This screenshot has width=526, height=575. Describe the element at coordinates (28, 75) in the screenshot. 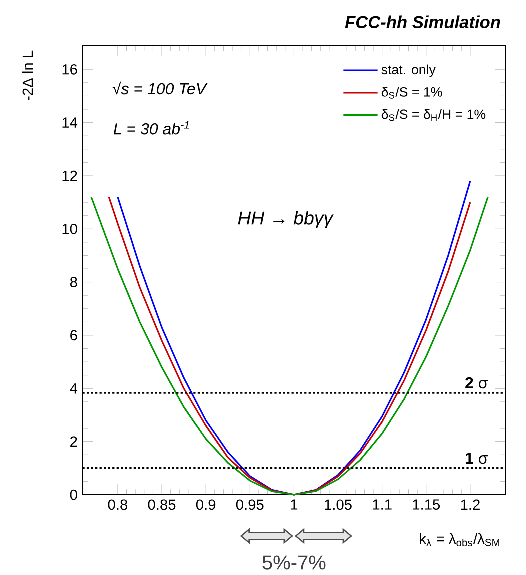

I see `y-axis-title: -2Δ ln L` at that location.